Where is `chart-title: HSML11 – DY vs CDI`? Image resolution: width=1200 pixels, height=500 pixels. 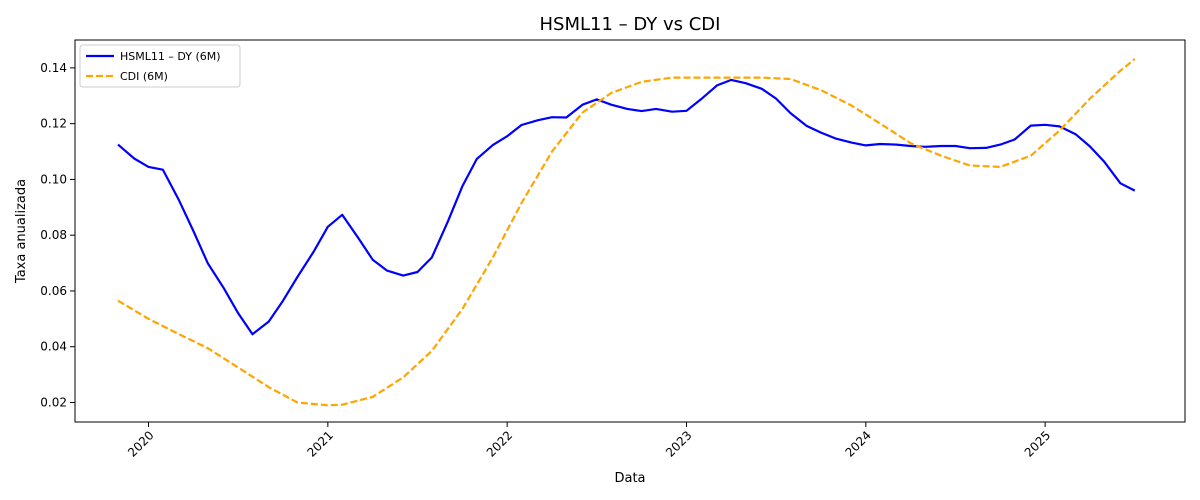 chart-title: HSML11 – DY vs CDI is located at coordinates (630, 24).